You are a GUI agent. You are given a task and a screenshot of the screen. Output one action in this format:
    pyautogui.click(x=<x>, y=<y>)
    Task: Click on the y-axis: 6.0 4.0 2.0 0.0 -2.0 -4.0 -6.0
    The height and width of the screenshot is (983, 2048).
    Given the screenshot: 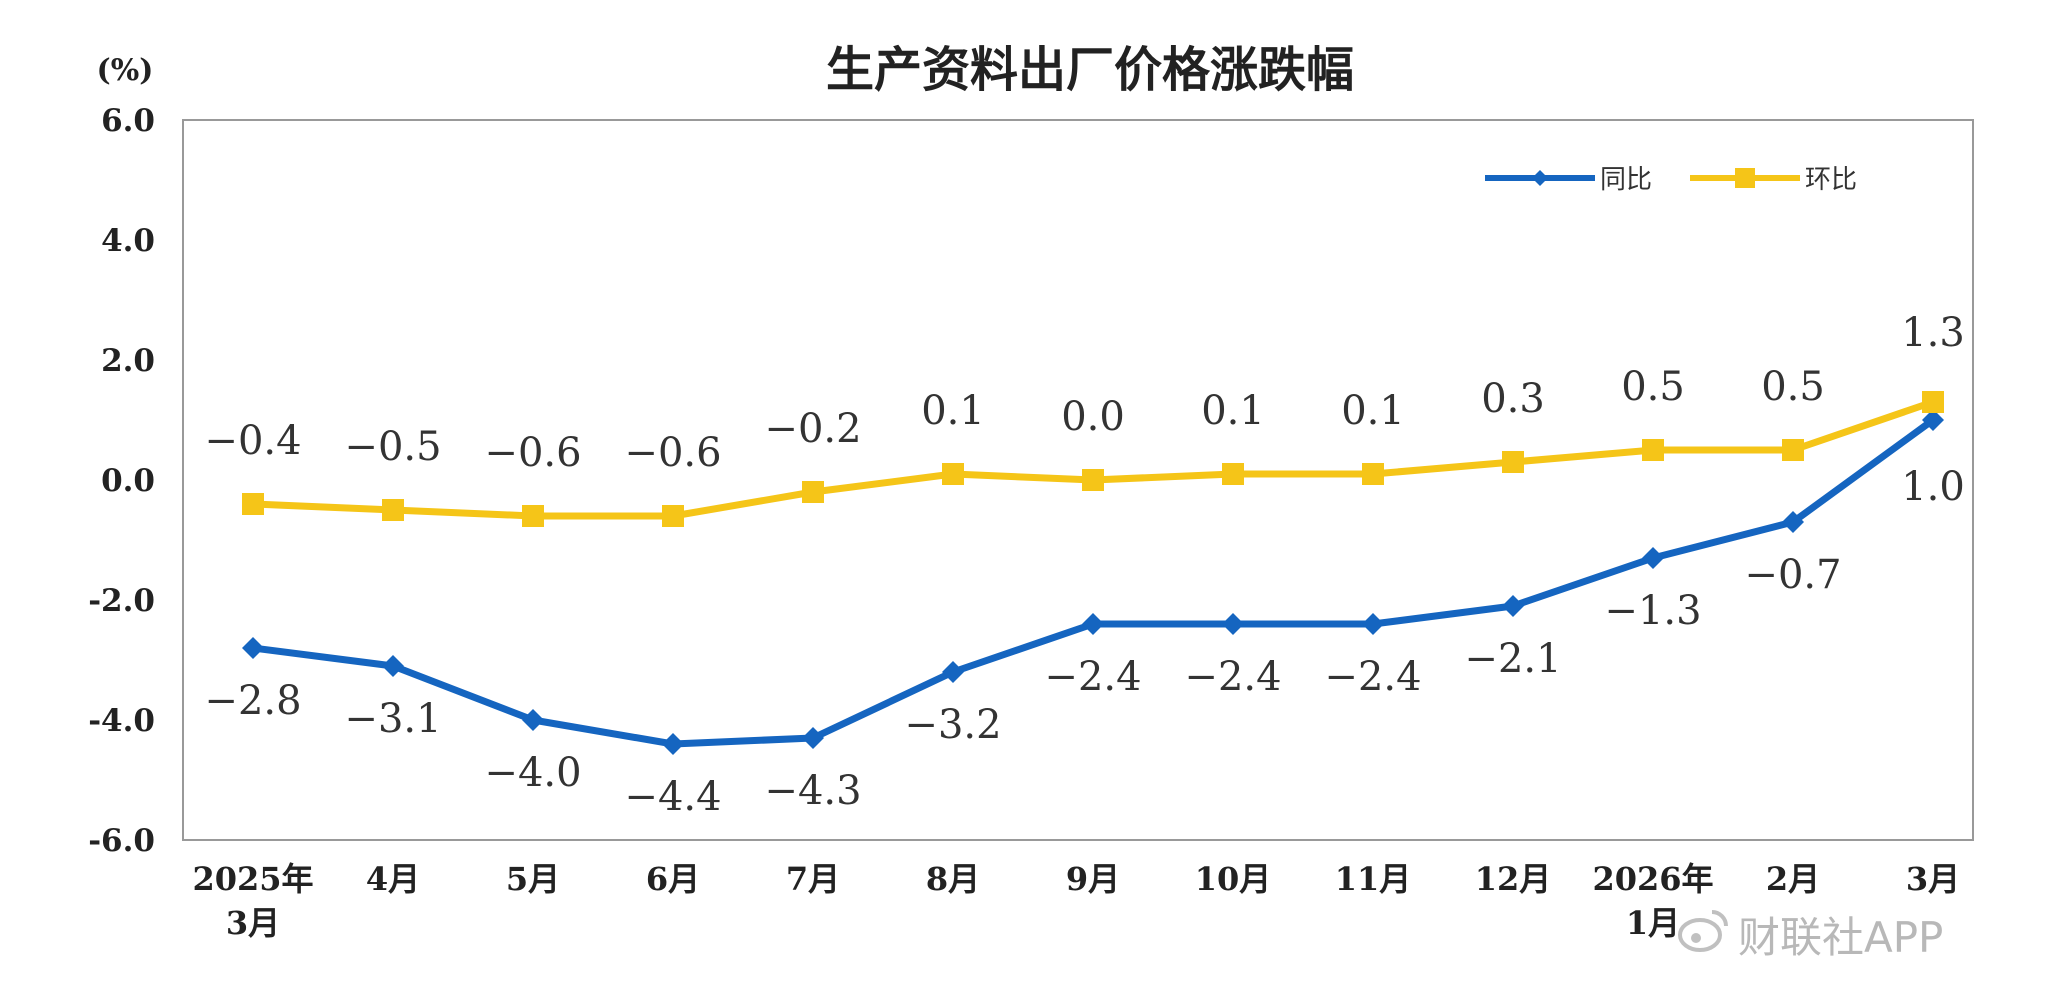 What is the action you would take?
    pyautogui.click(x=121, y=481)
    